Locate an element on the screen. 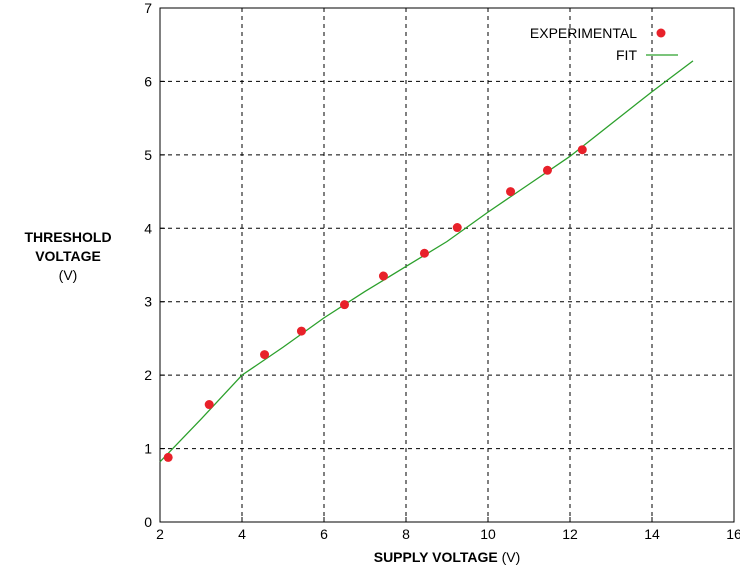 The image size is (740, 575). x-tick-label-14: 14 is located at coordinates (652, 534).